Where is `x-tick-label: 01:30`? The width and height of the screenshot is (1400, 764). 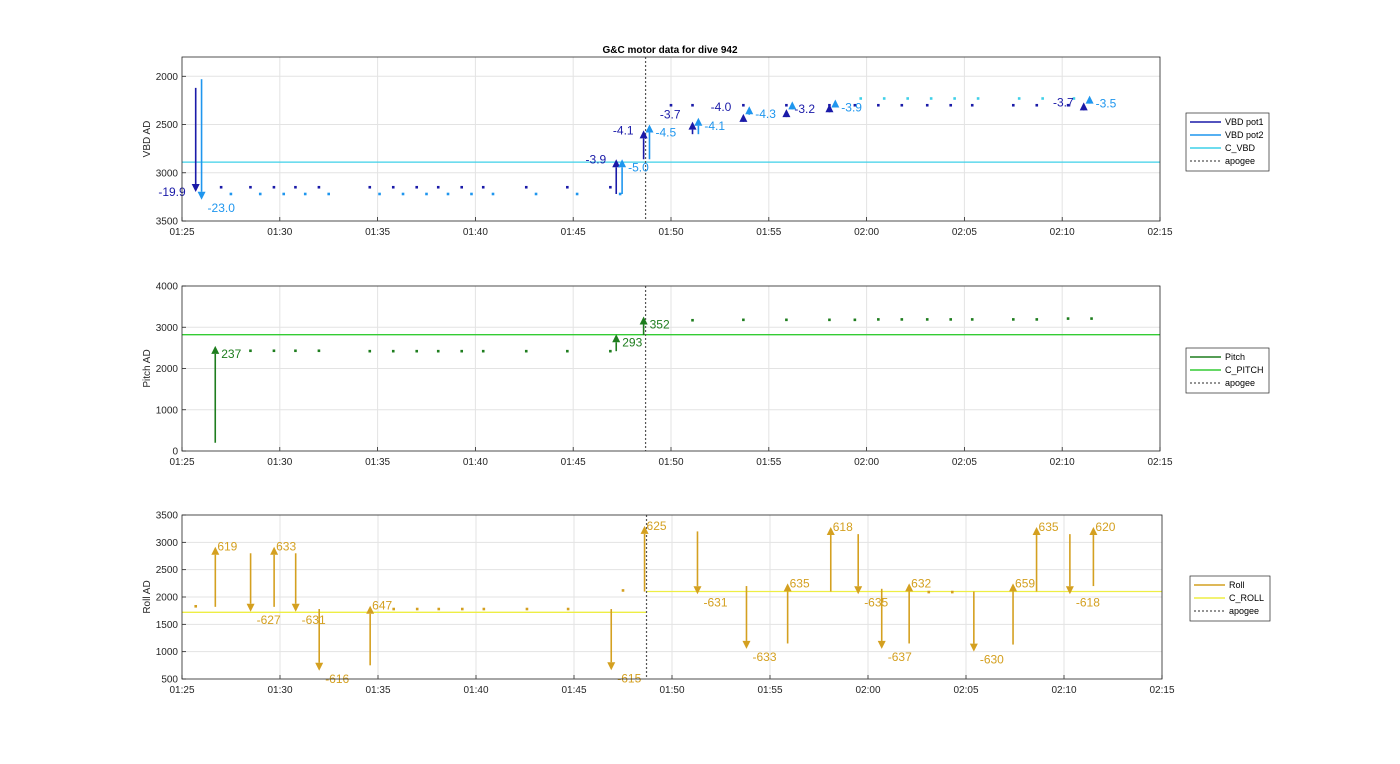
x-tick-label: 01:30 is located at coordinates (279, 232).